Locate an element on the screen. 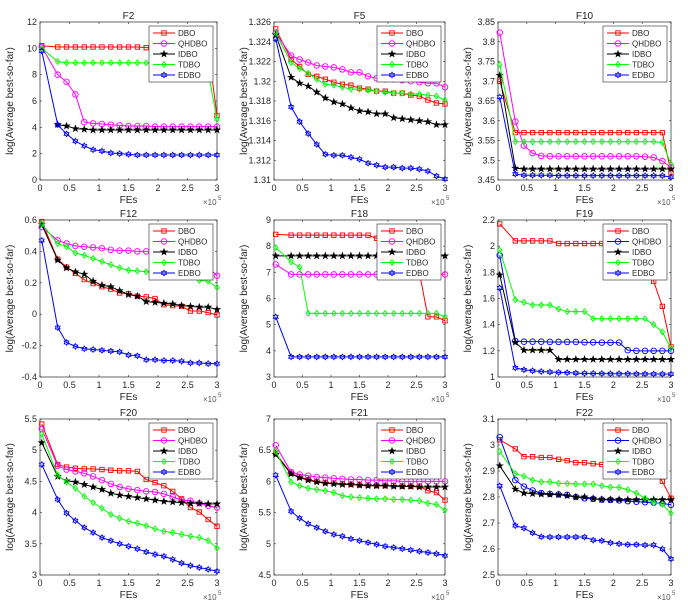 Image resolution: width=688 pixels, height=608 pixels. legend-label: TDBO is located at coordinates (189, 263).